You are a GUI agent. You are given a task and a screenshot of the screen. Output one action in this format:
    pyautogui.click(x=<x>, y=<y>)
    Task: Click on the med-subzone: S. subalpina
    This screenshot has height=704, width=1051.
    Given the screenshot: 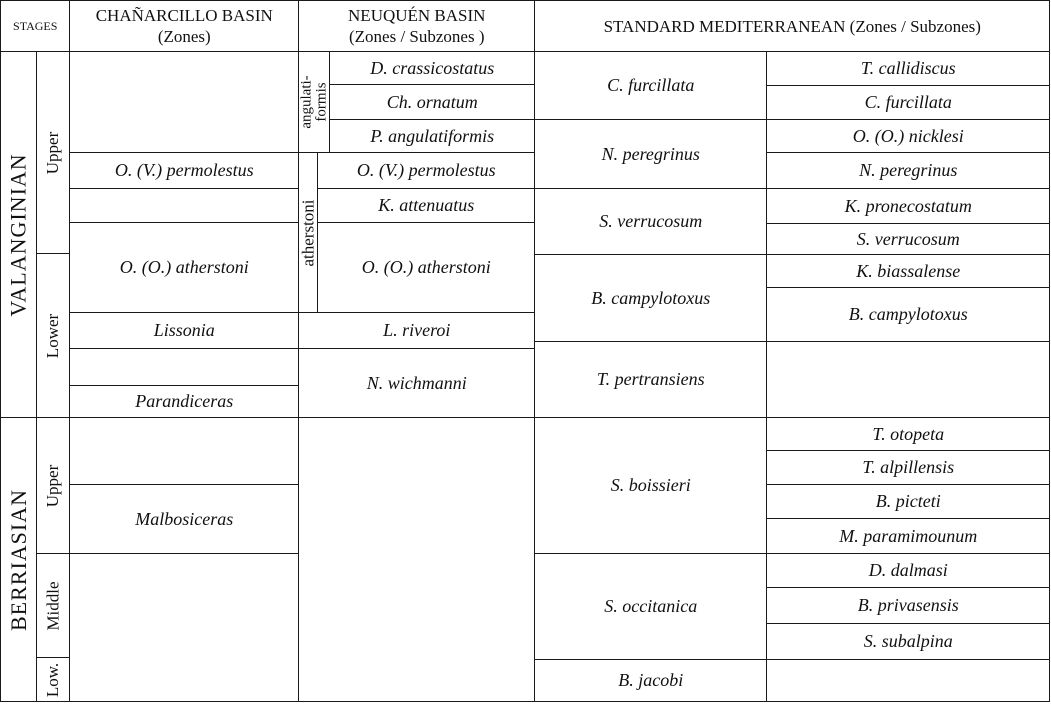 What is the action you would take?
    pyautogui.click(x=908, y=642)
    